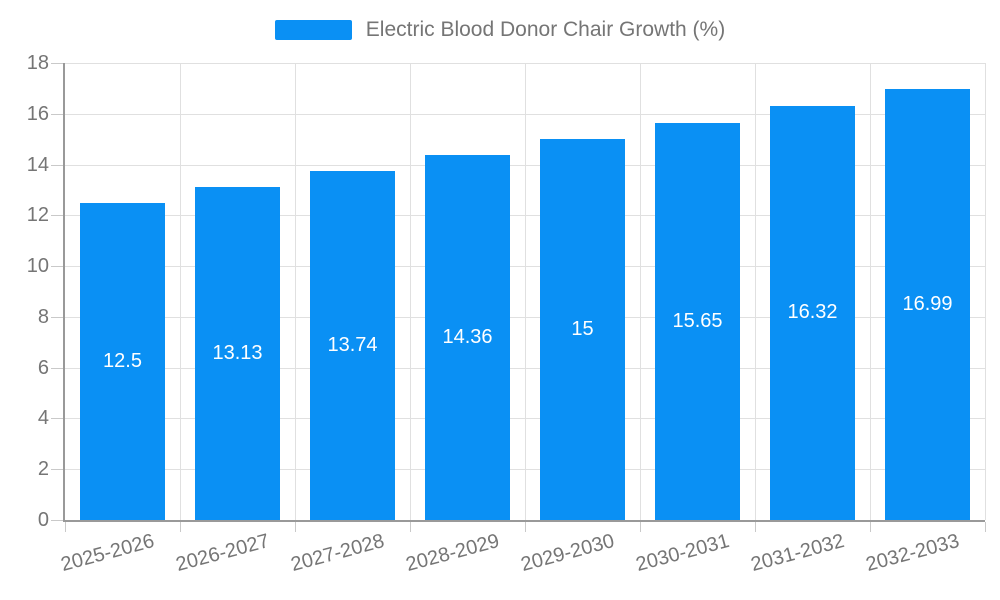 Image resolution: width=1000 pixels, height=600 pixels. Describe the element at coordinates (37, 63) in the screenshot. I see `y-tick-label: 18` at that location.